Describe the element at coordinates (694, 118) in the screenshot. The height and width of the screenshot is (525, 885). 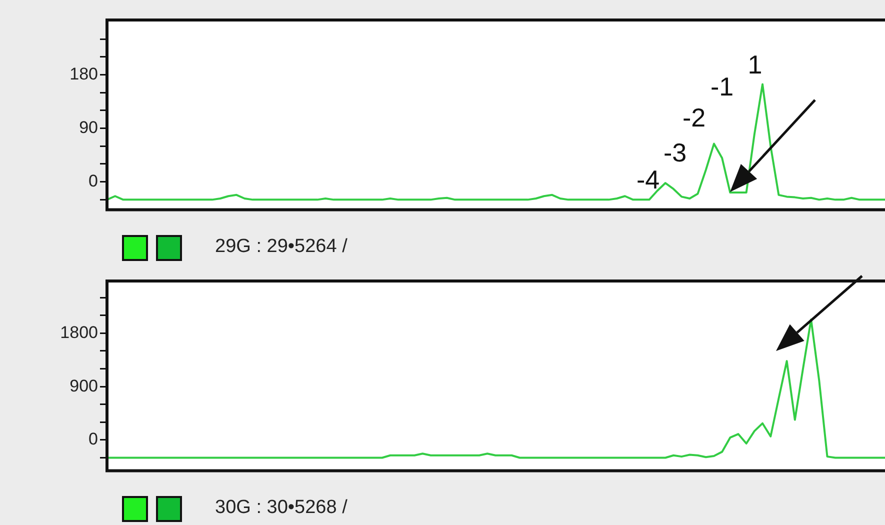
I see `annotation: -2` at that location.